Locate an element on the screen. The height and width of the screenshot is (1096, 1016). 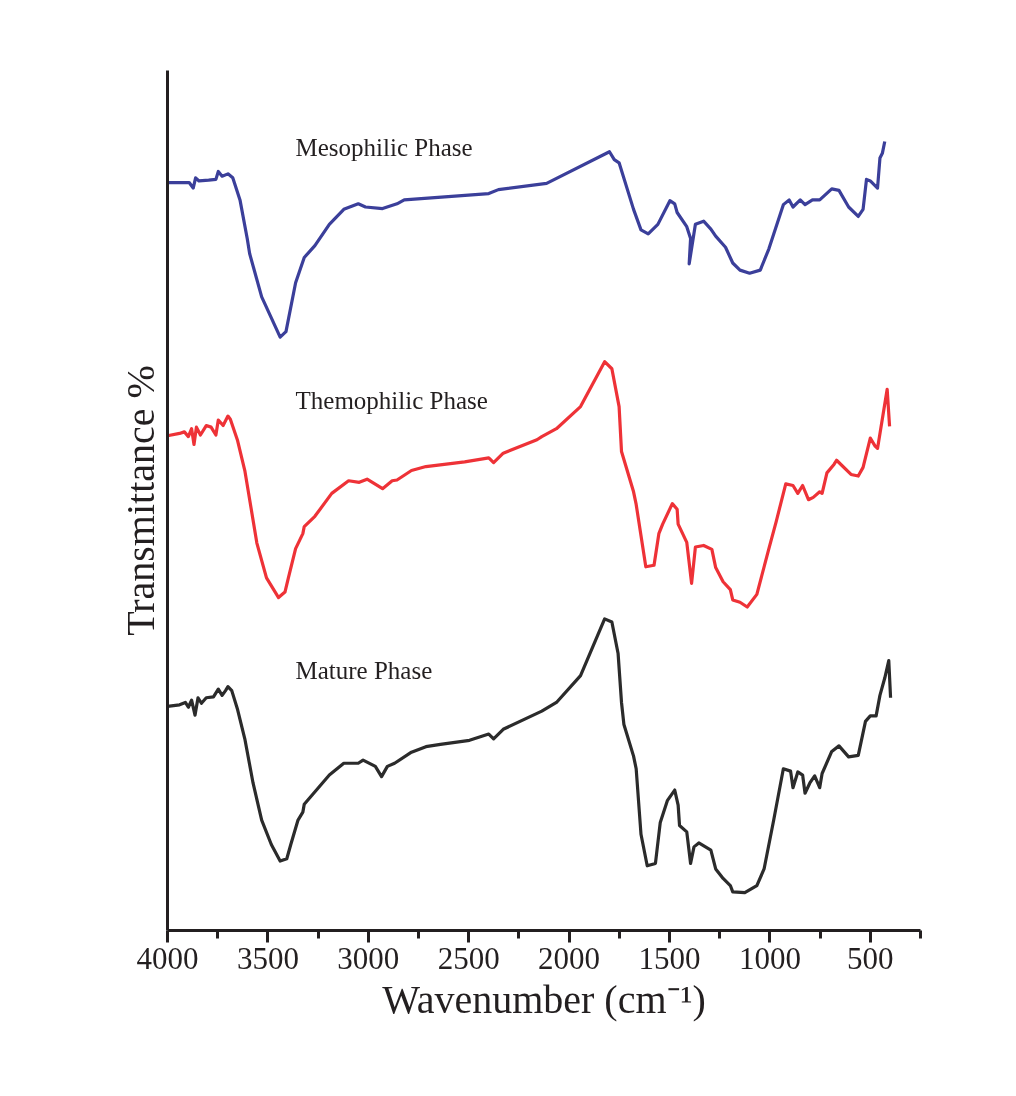
x-tick-label: 500 is located at coordinates (870, 958).